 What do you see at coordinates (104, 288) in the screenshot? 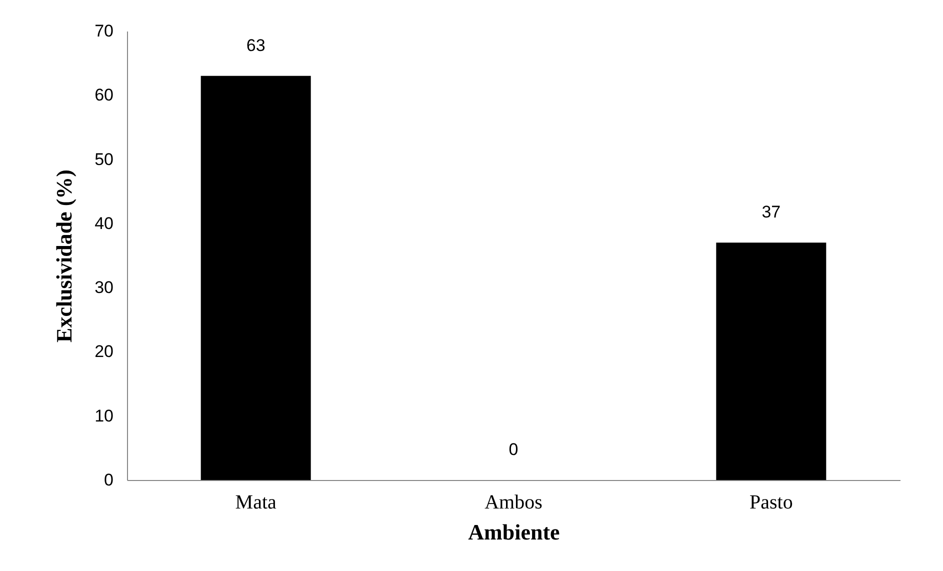
I see `y-tick-label: 30` at bounding box center [104, 288].